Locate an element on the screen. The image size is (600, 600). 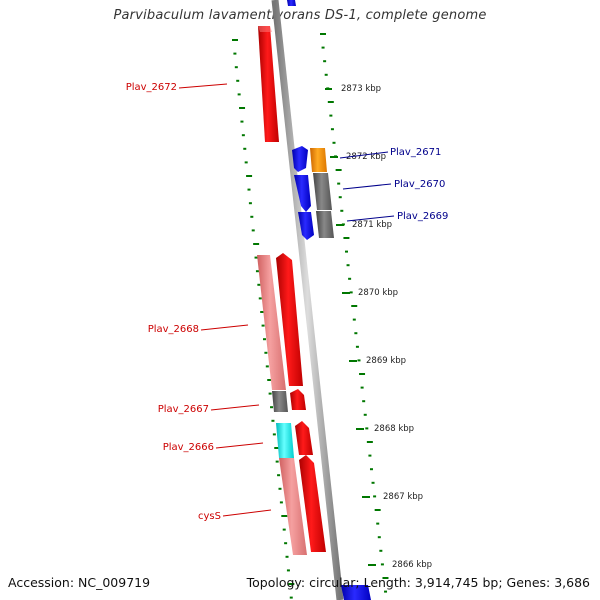
gene-label-plav-2667: Plav_2667 is located at coordinates (183, 409).